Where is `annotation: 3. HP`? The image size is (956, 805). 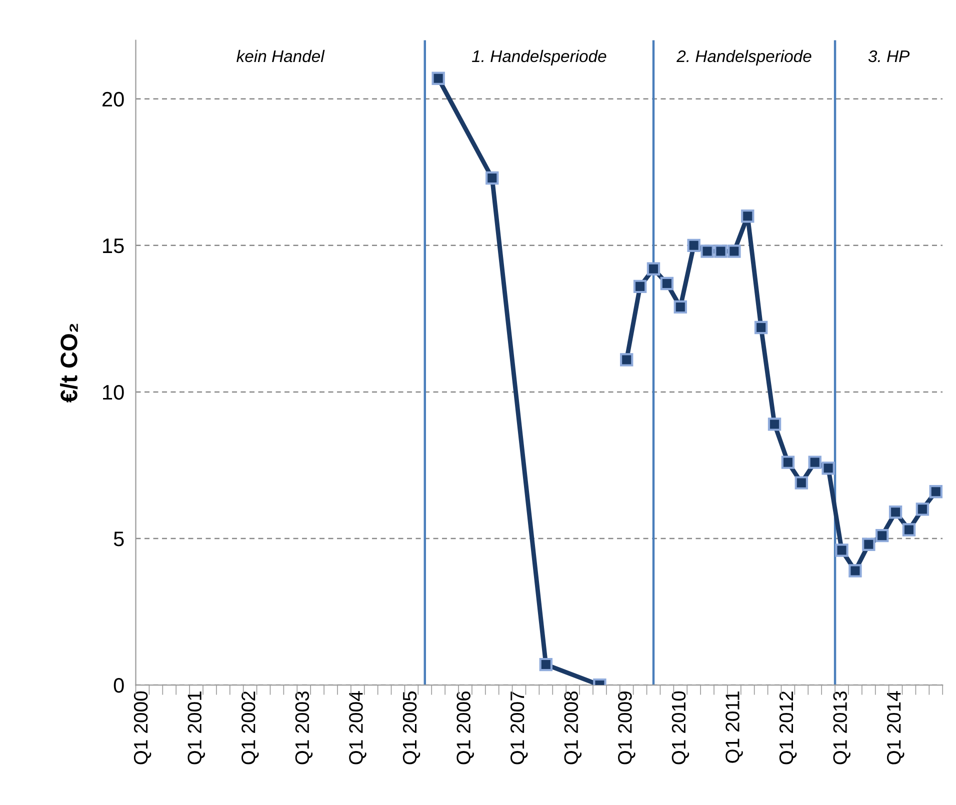
annotation: 3. HP is located at coordinates (889, 56).